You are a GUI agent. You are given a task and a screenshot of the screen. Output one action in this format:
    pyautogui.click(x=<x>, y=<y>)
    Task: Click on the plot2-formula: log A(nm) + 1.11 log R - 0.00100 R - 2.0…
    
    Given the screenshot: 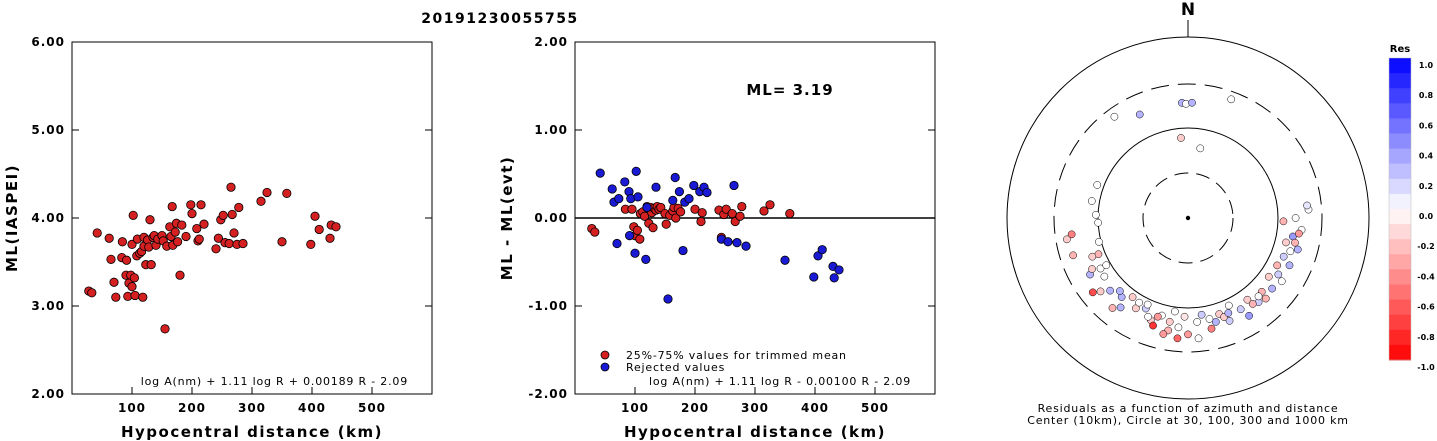 What is the action you would take?
    pyautogui.click(x=780, y=381)
    